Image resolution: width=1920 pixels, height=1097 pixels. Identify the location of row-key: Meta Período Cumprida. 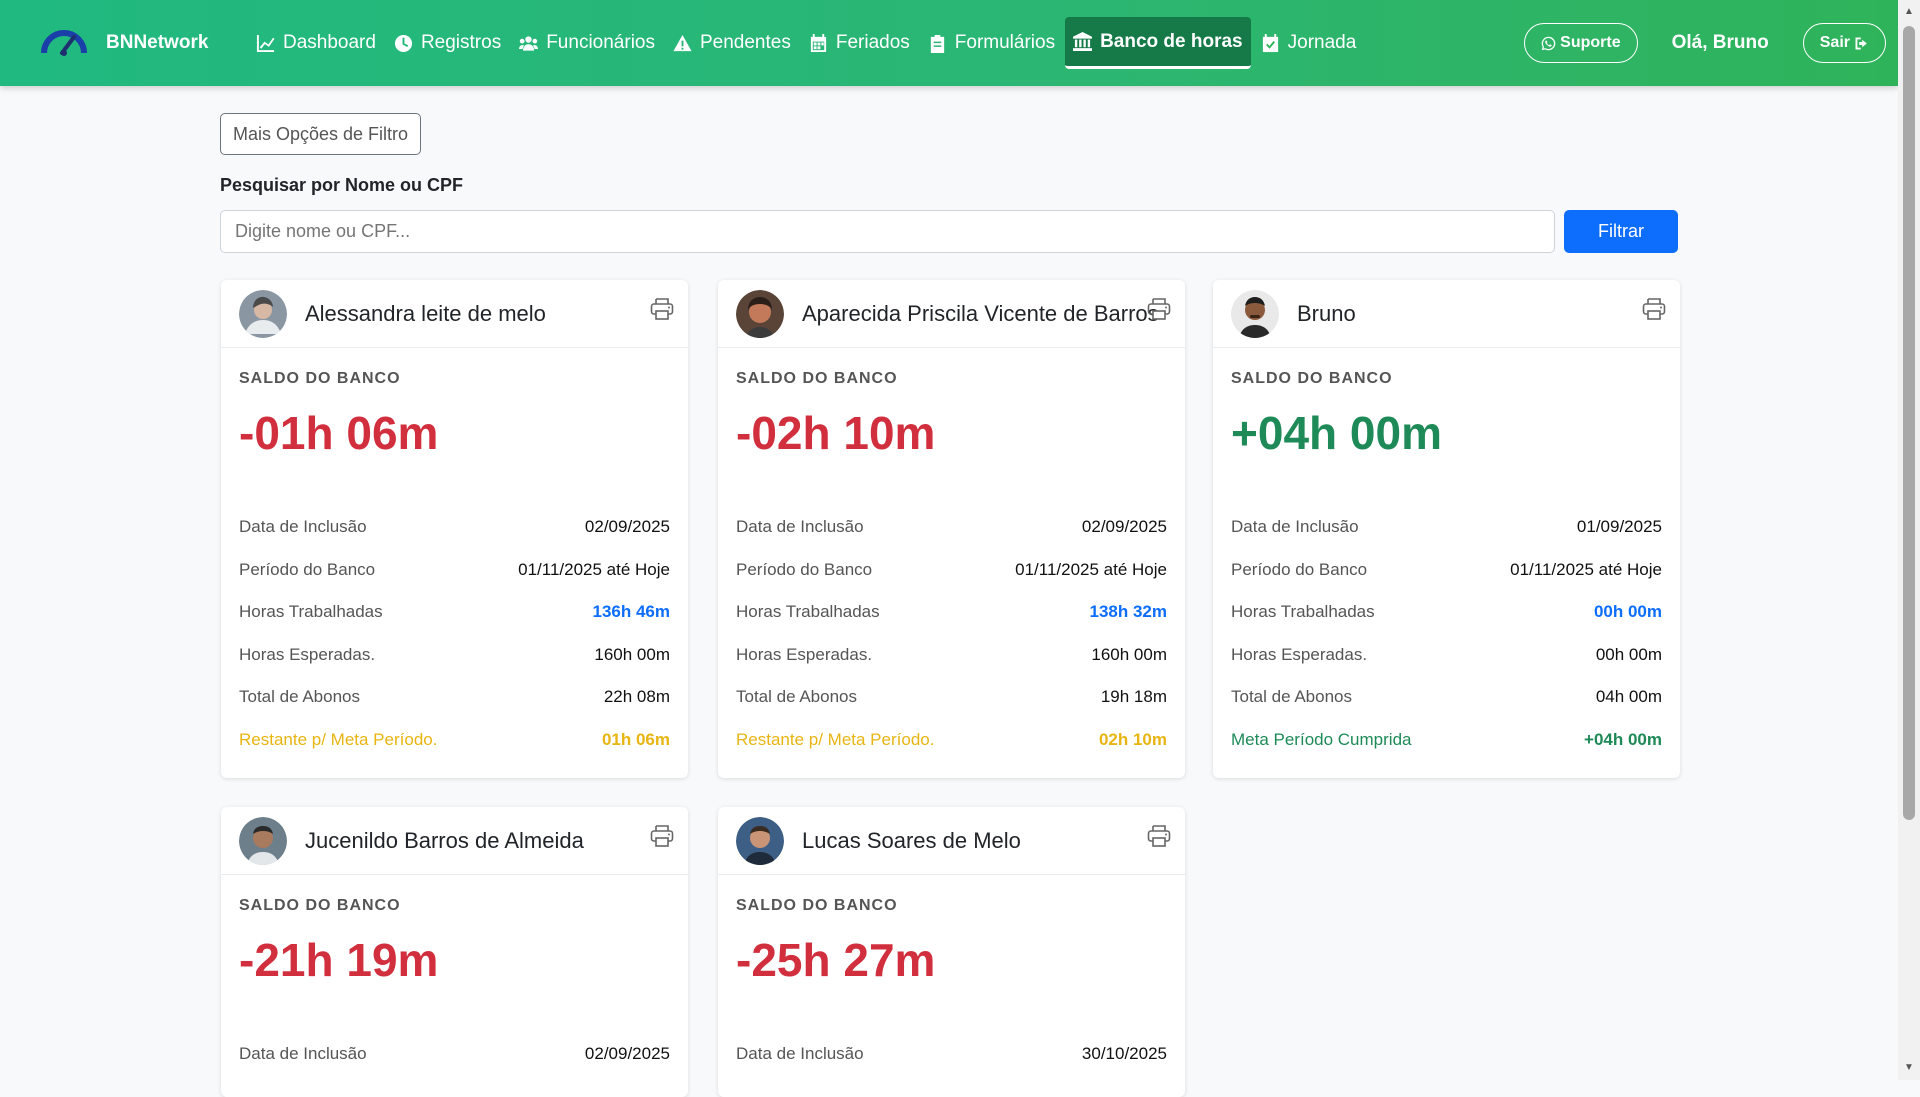
(1321, 739).